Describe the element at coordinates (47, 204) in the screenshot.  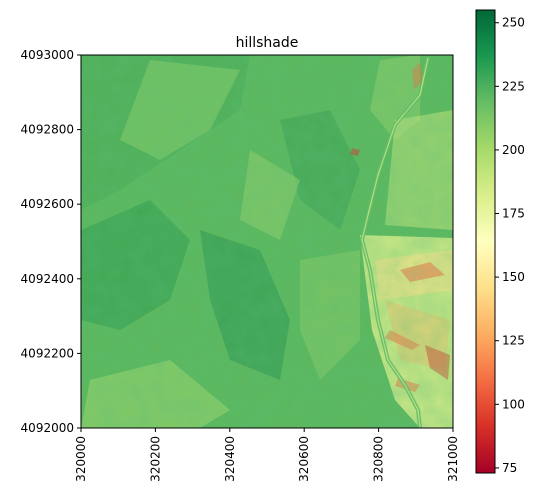
I see `y-tick-label: 4092600` at that location.